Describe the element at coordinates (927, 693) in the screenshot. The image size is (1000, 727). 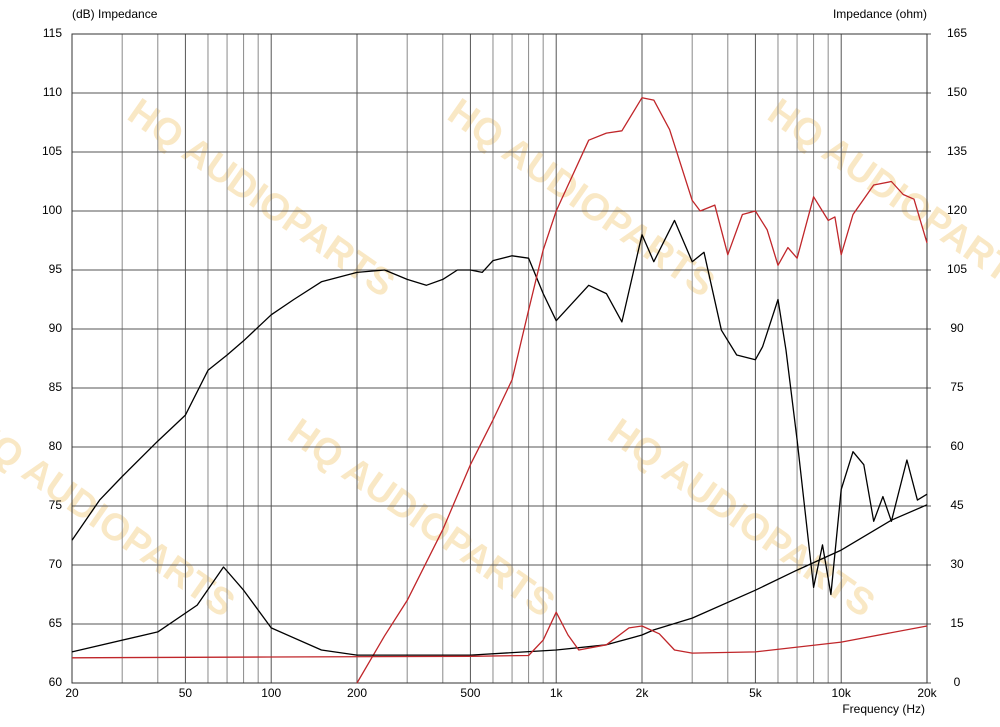
I see `x-tick-label: 20k` at that location.